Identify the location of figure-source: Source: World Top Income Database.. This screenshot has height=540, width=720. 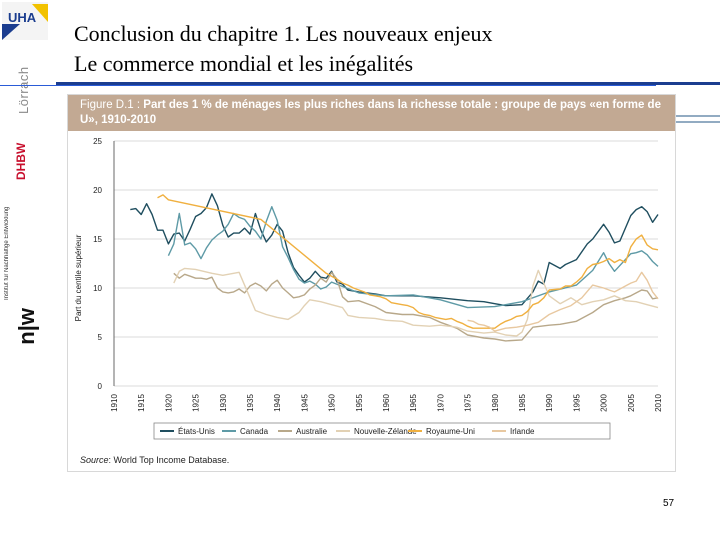
(154, 460).